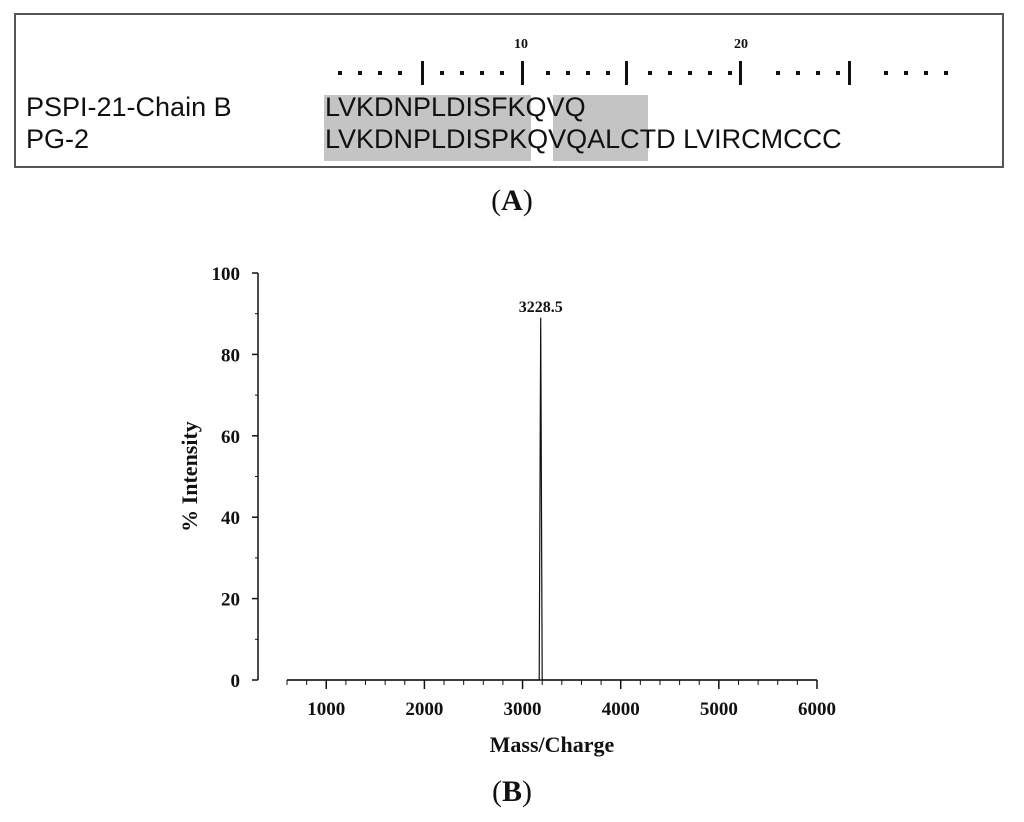 The height and width of the screenshot is (822, 1024). I want to click on y-tick-label: 20, so click(230, 600).